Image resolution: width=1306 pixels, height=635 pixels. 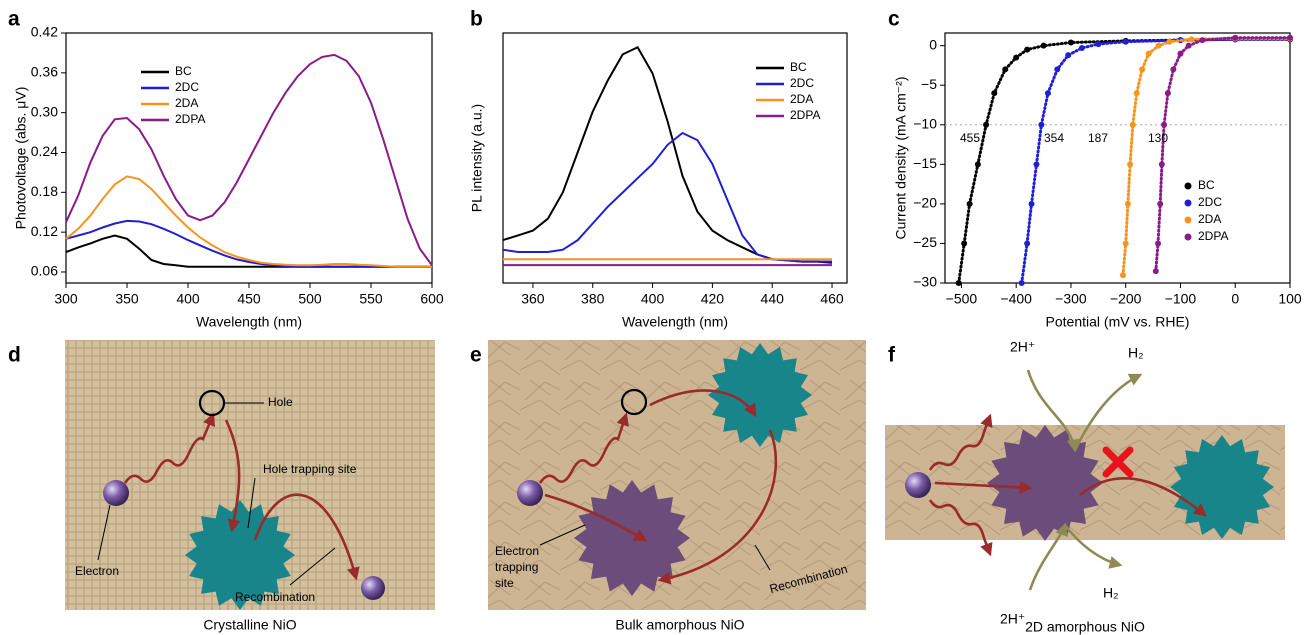 What do you see at coordinates (516, 567) in the screenshot?
I see `label: trapping` at bounding box center [516, 567].